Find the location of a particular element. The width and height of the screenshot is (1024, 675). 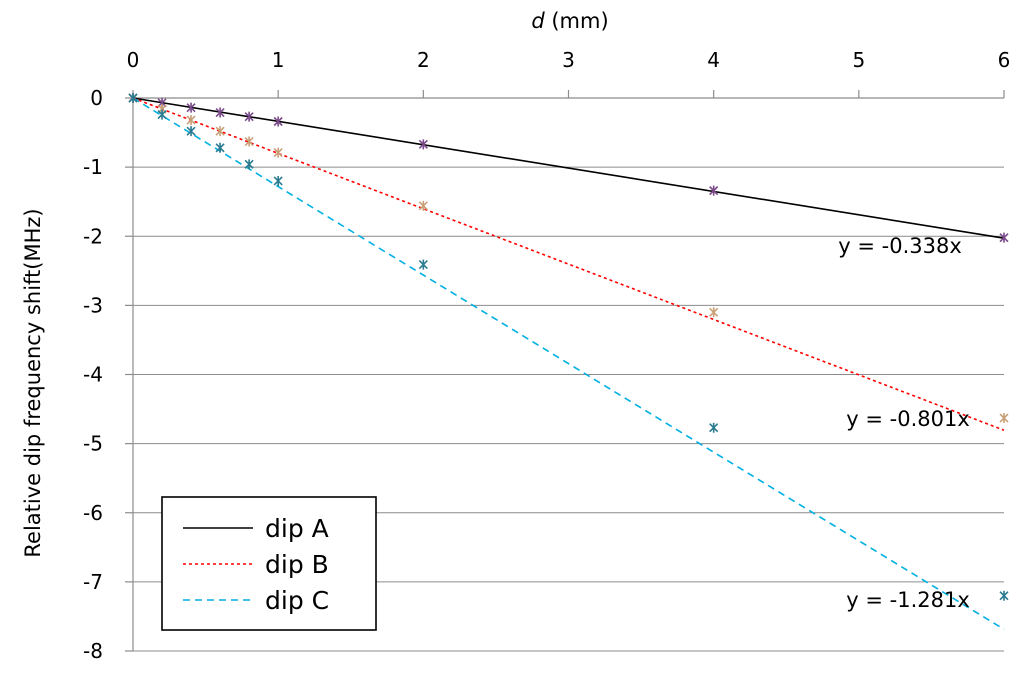

x-tick-label: 1 is located at coordinates (278, 60).